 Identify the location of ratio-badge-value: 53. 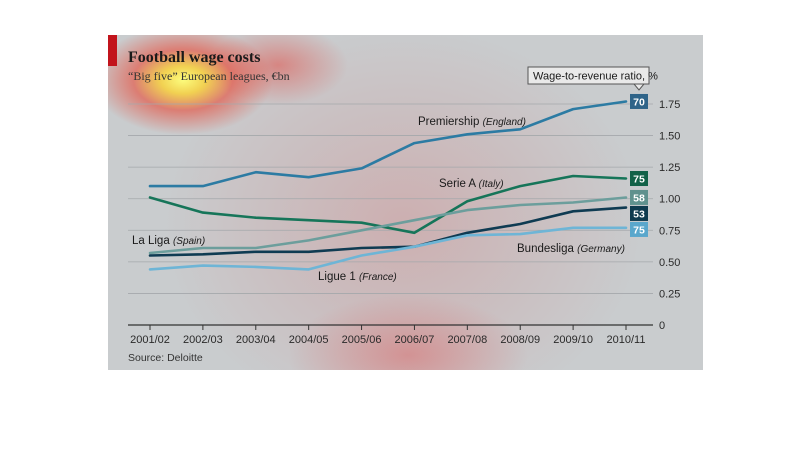
(639, 214).